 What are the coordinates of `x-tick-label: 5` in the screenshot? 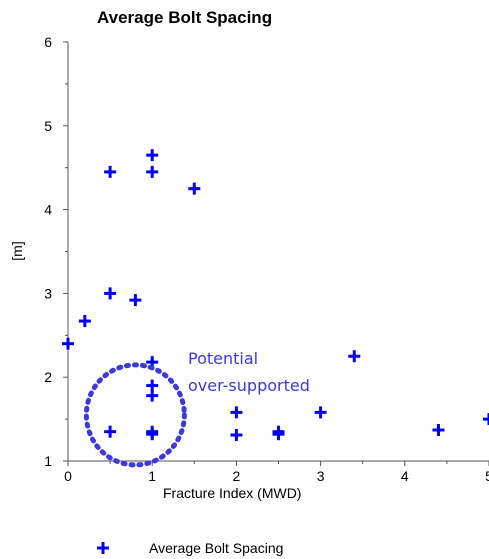 It's located at (487, 476).